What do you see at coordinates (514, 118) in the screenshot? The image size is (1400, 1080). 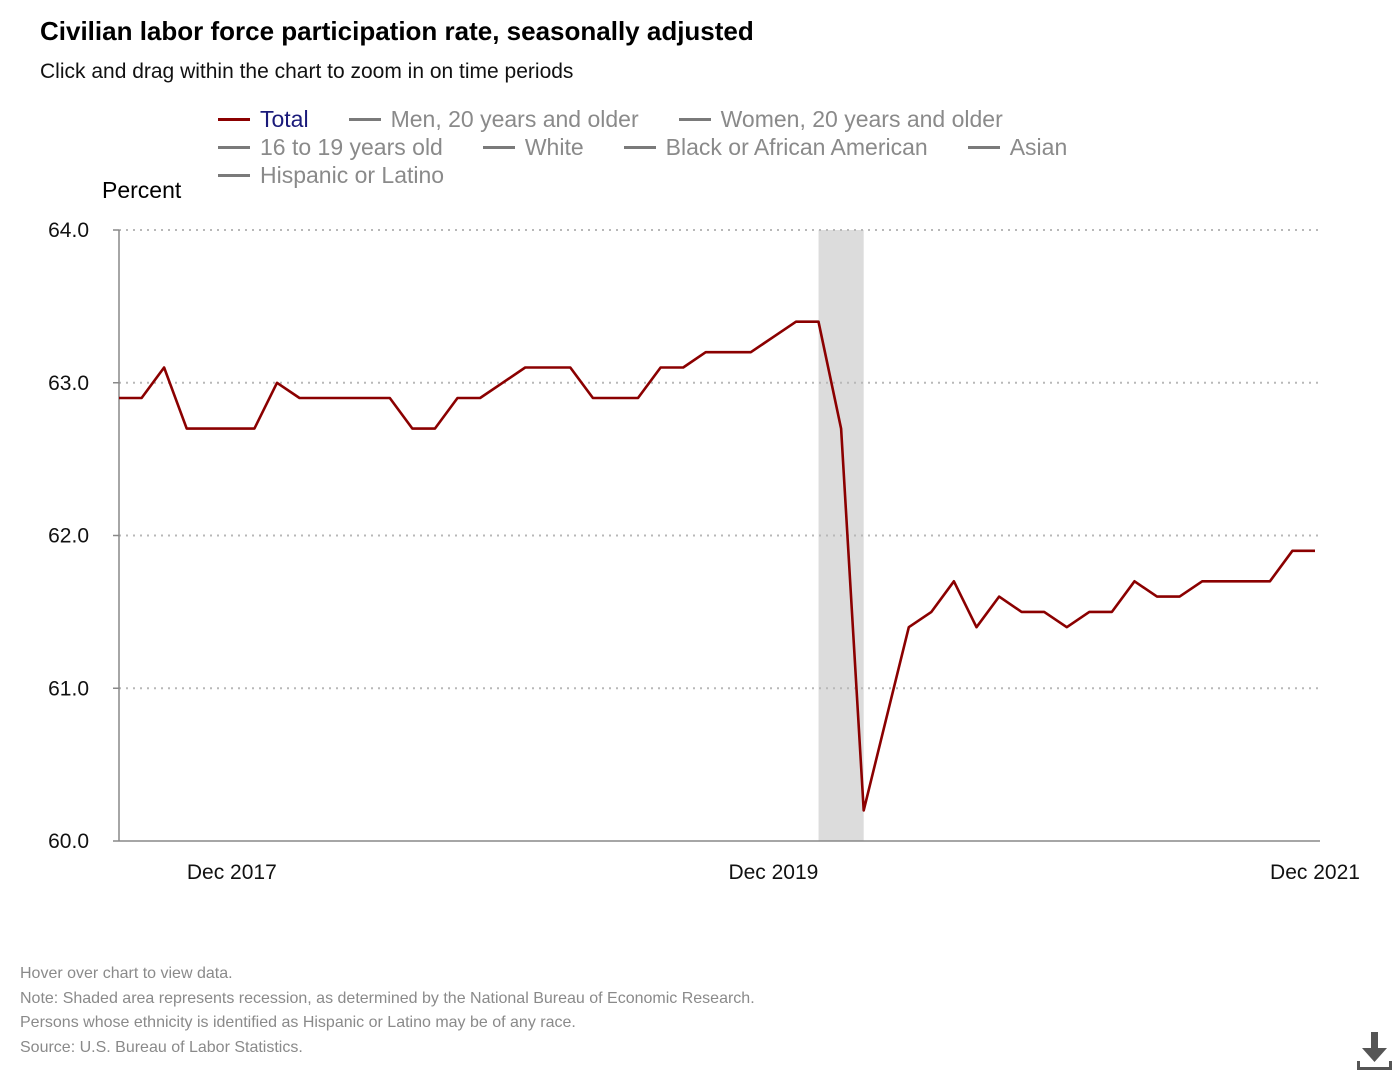 I see `legend-label: Men, 20 years and older` at bounding box center [514, 118].